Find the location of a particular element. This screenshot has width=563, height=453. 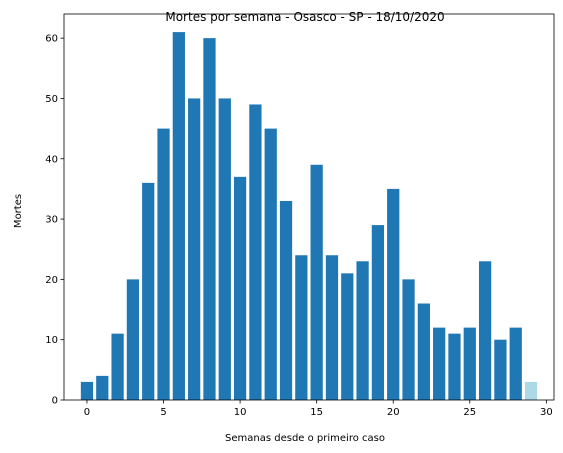

x-tick-label: 15 is located at coordinates (316, 412).